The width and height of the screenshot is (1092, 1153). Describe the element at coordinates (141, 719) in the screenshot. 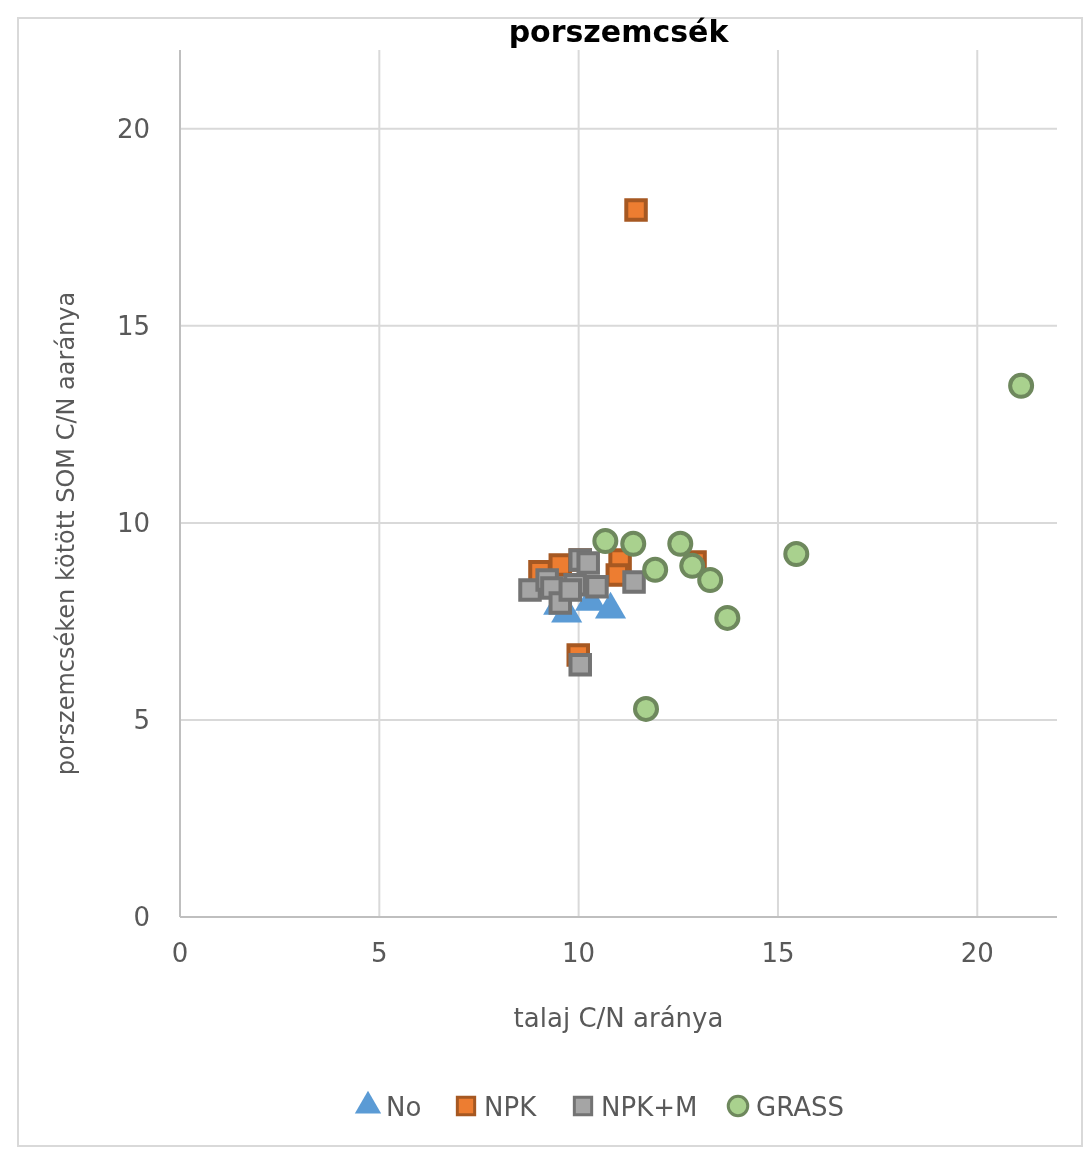

I see `y-tick-label: 5` at that location.